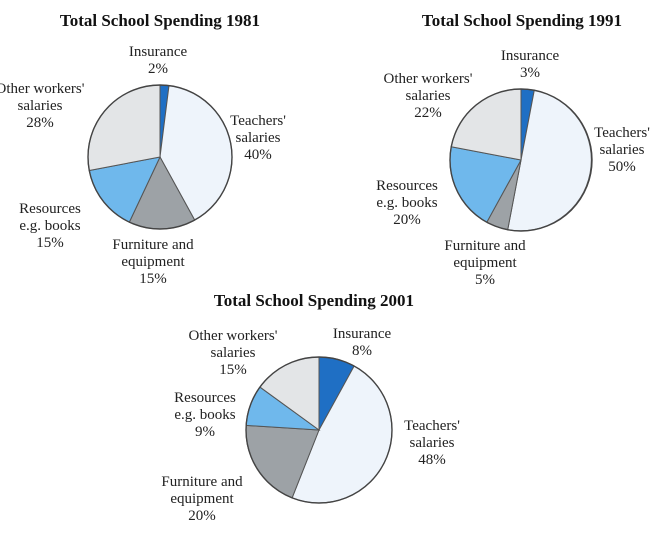  Describe the element at coordinates (160, 20) in the screenshot. I see `chart-title-1981: Total School Spending 1981` at that location.